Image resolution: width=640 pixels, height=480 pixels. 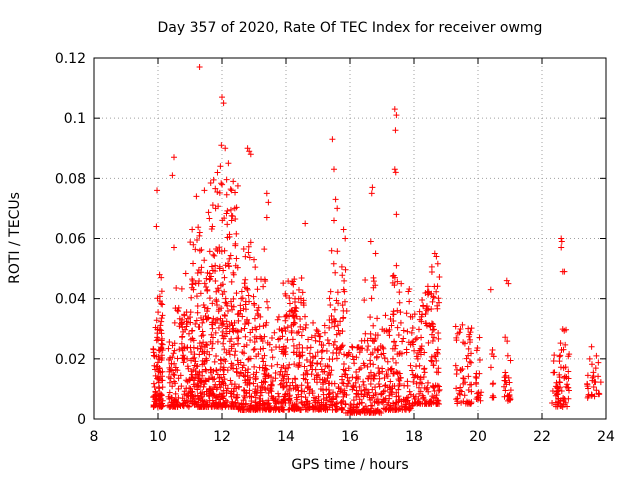 What do you see at coordinates (15, 238) in the screenshot?
I see `y-axis-label: ROTI / TECUs` at bounding box center [15, 238].